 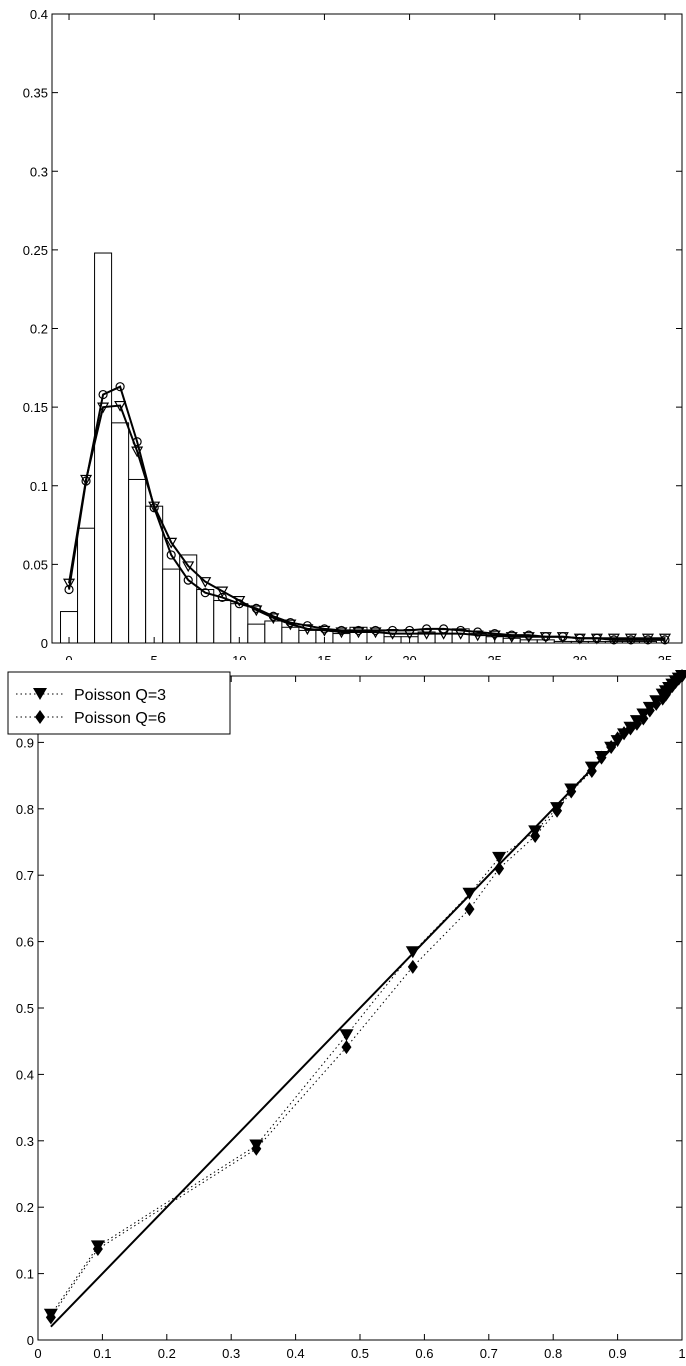 What do you see at coordinates (580, 656) in the screenshot?
I see `x-tick-label: 30` at bounding box center [580, 656].